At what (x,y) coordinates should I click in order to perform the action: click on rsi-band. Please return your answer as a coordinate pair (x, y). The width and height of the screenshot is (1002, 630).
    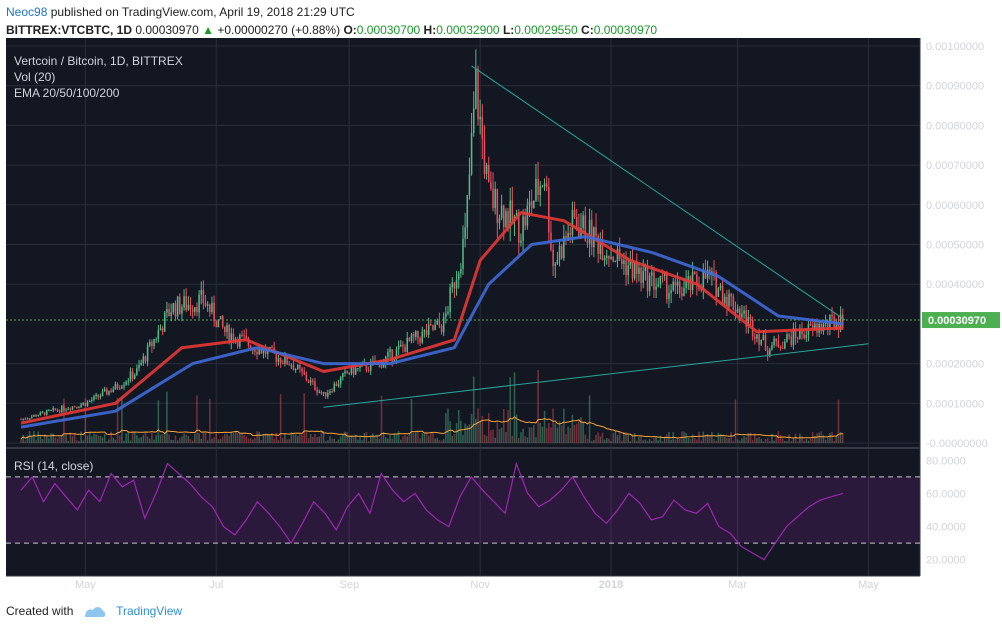
    Looking at the image, I should click on (463, 510).